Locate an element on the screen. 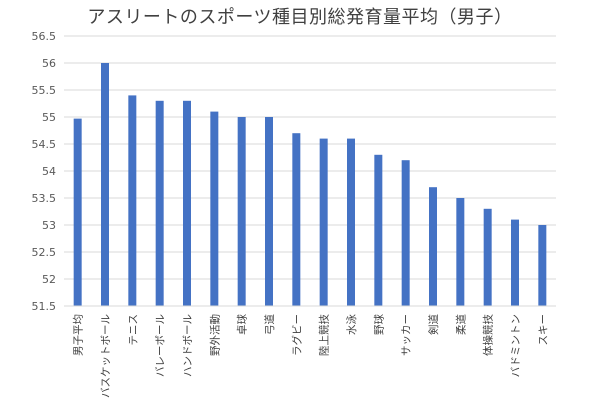  y-tick-label: 51.5 is located at coordinates (44, 306).